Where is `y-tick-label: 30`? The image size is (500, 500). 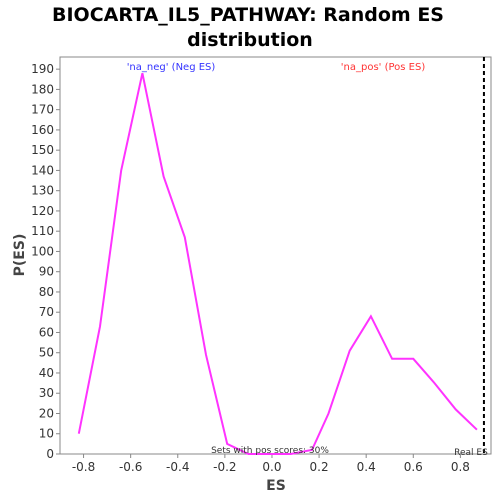
y-tick-label: 30 is located at coordinates (46, 393).